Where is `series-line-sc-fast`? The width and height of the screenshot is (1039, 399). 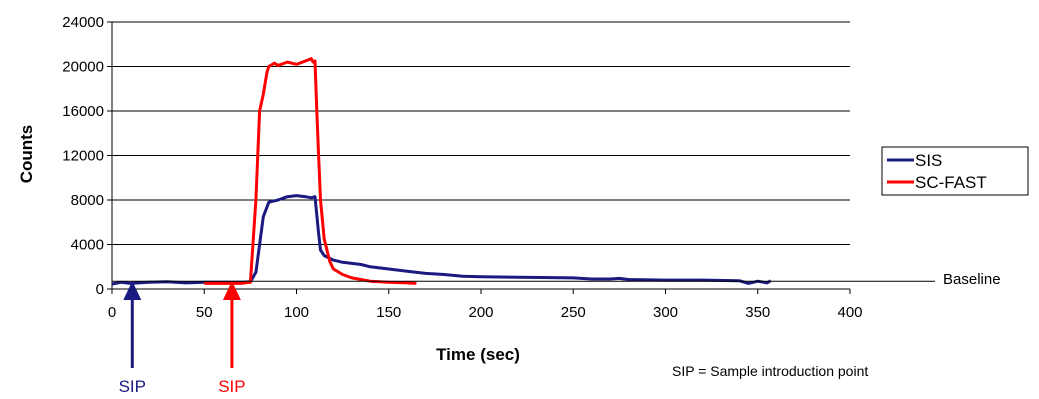 series-line-sc-fast is located at coordinates (310, 171).